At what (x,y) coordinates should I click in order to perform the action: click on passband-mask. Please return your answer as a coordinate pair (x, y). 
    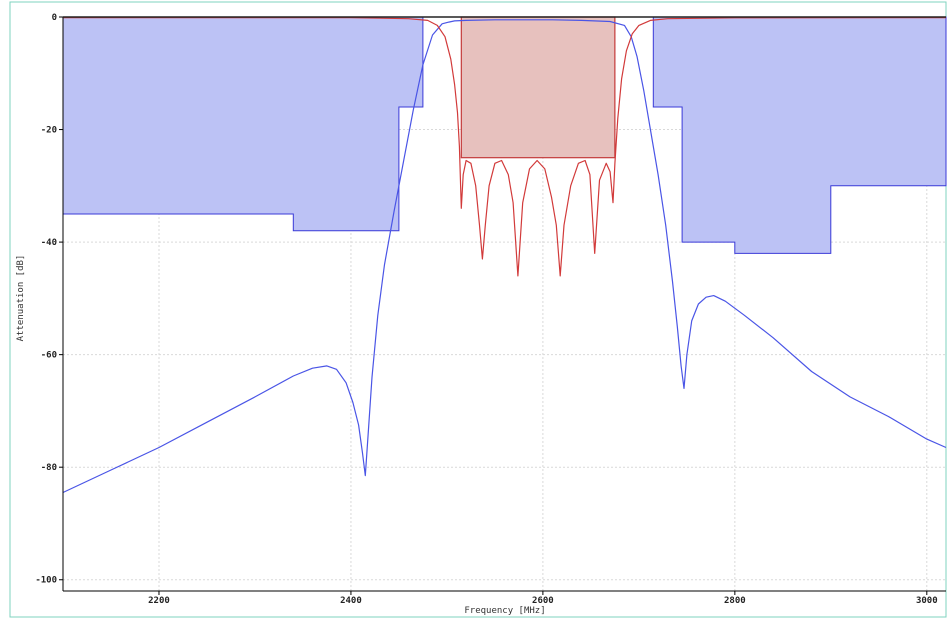
    Looking at the image, I should click on (538, 87).